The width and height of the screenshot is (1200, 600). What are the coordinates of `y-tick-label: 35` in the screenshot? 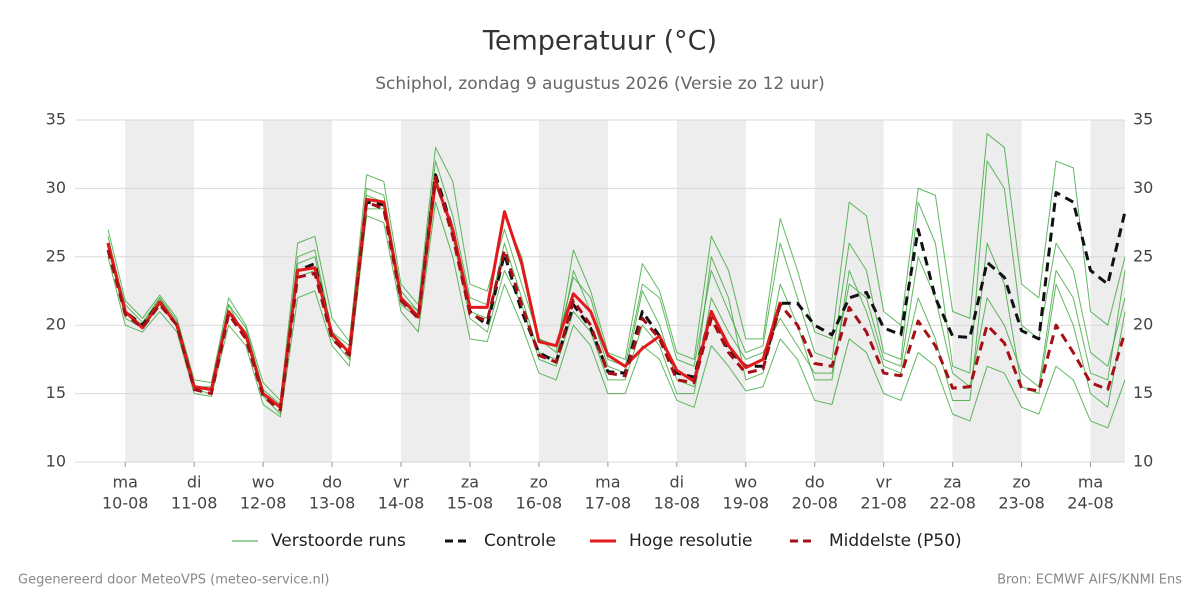 It's located at (56, 119).